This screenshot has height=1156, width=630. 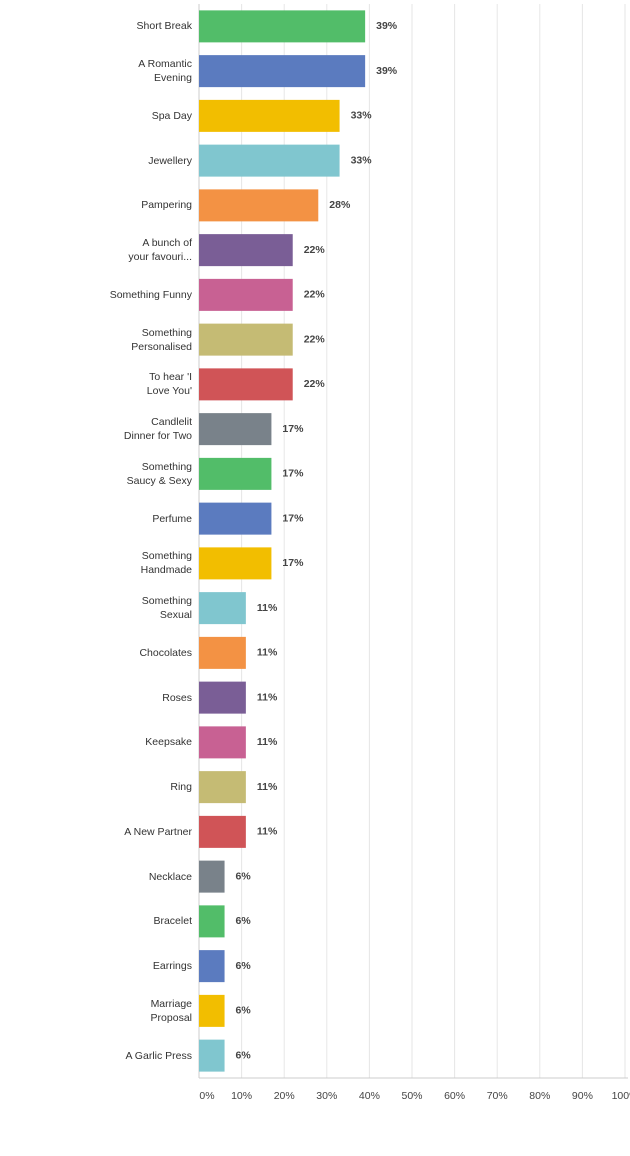 I want to click on x-tick-label: 10%, so click(x=241, y=1096).